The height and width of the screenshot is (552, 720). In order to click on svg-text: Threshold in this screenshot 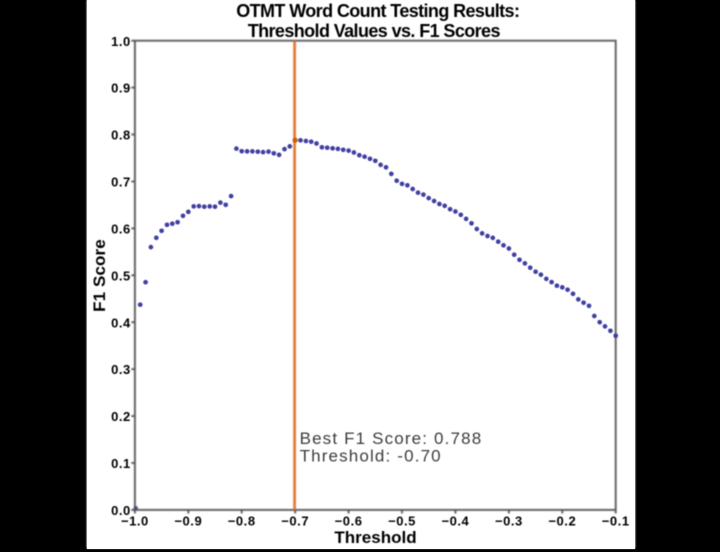, I will do `click(375, 537)`.